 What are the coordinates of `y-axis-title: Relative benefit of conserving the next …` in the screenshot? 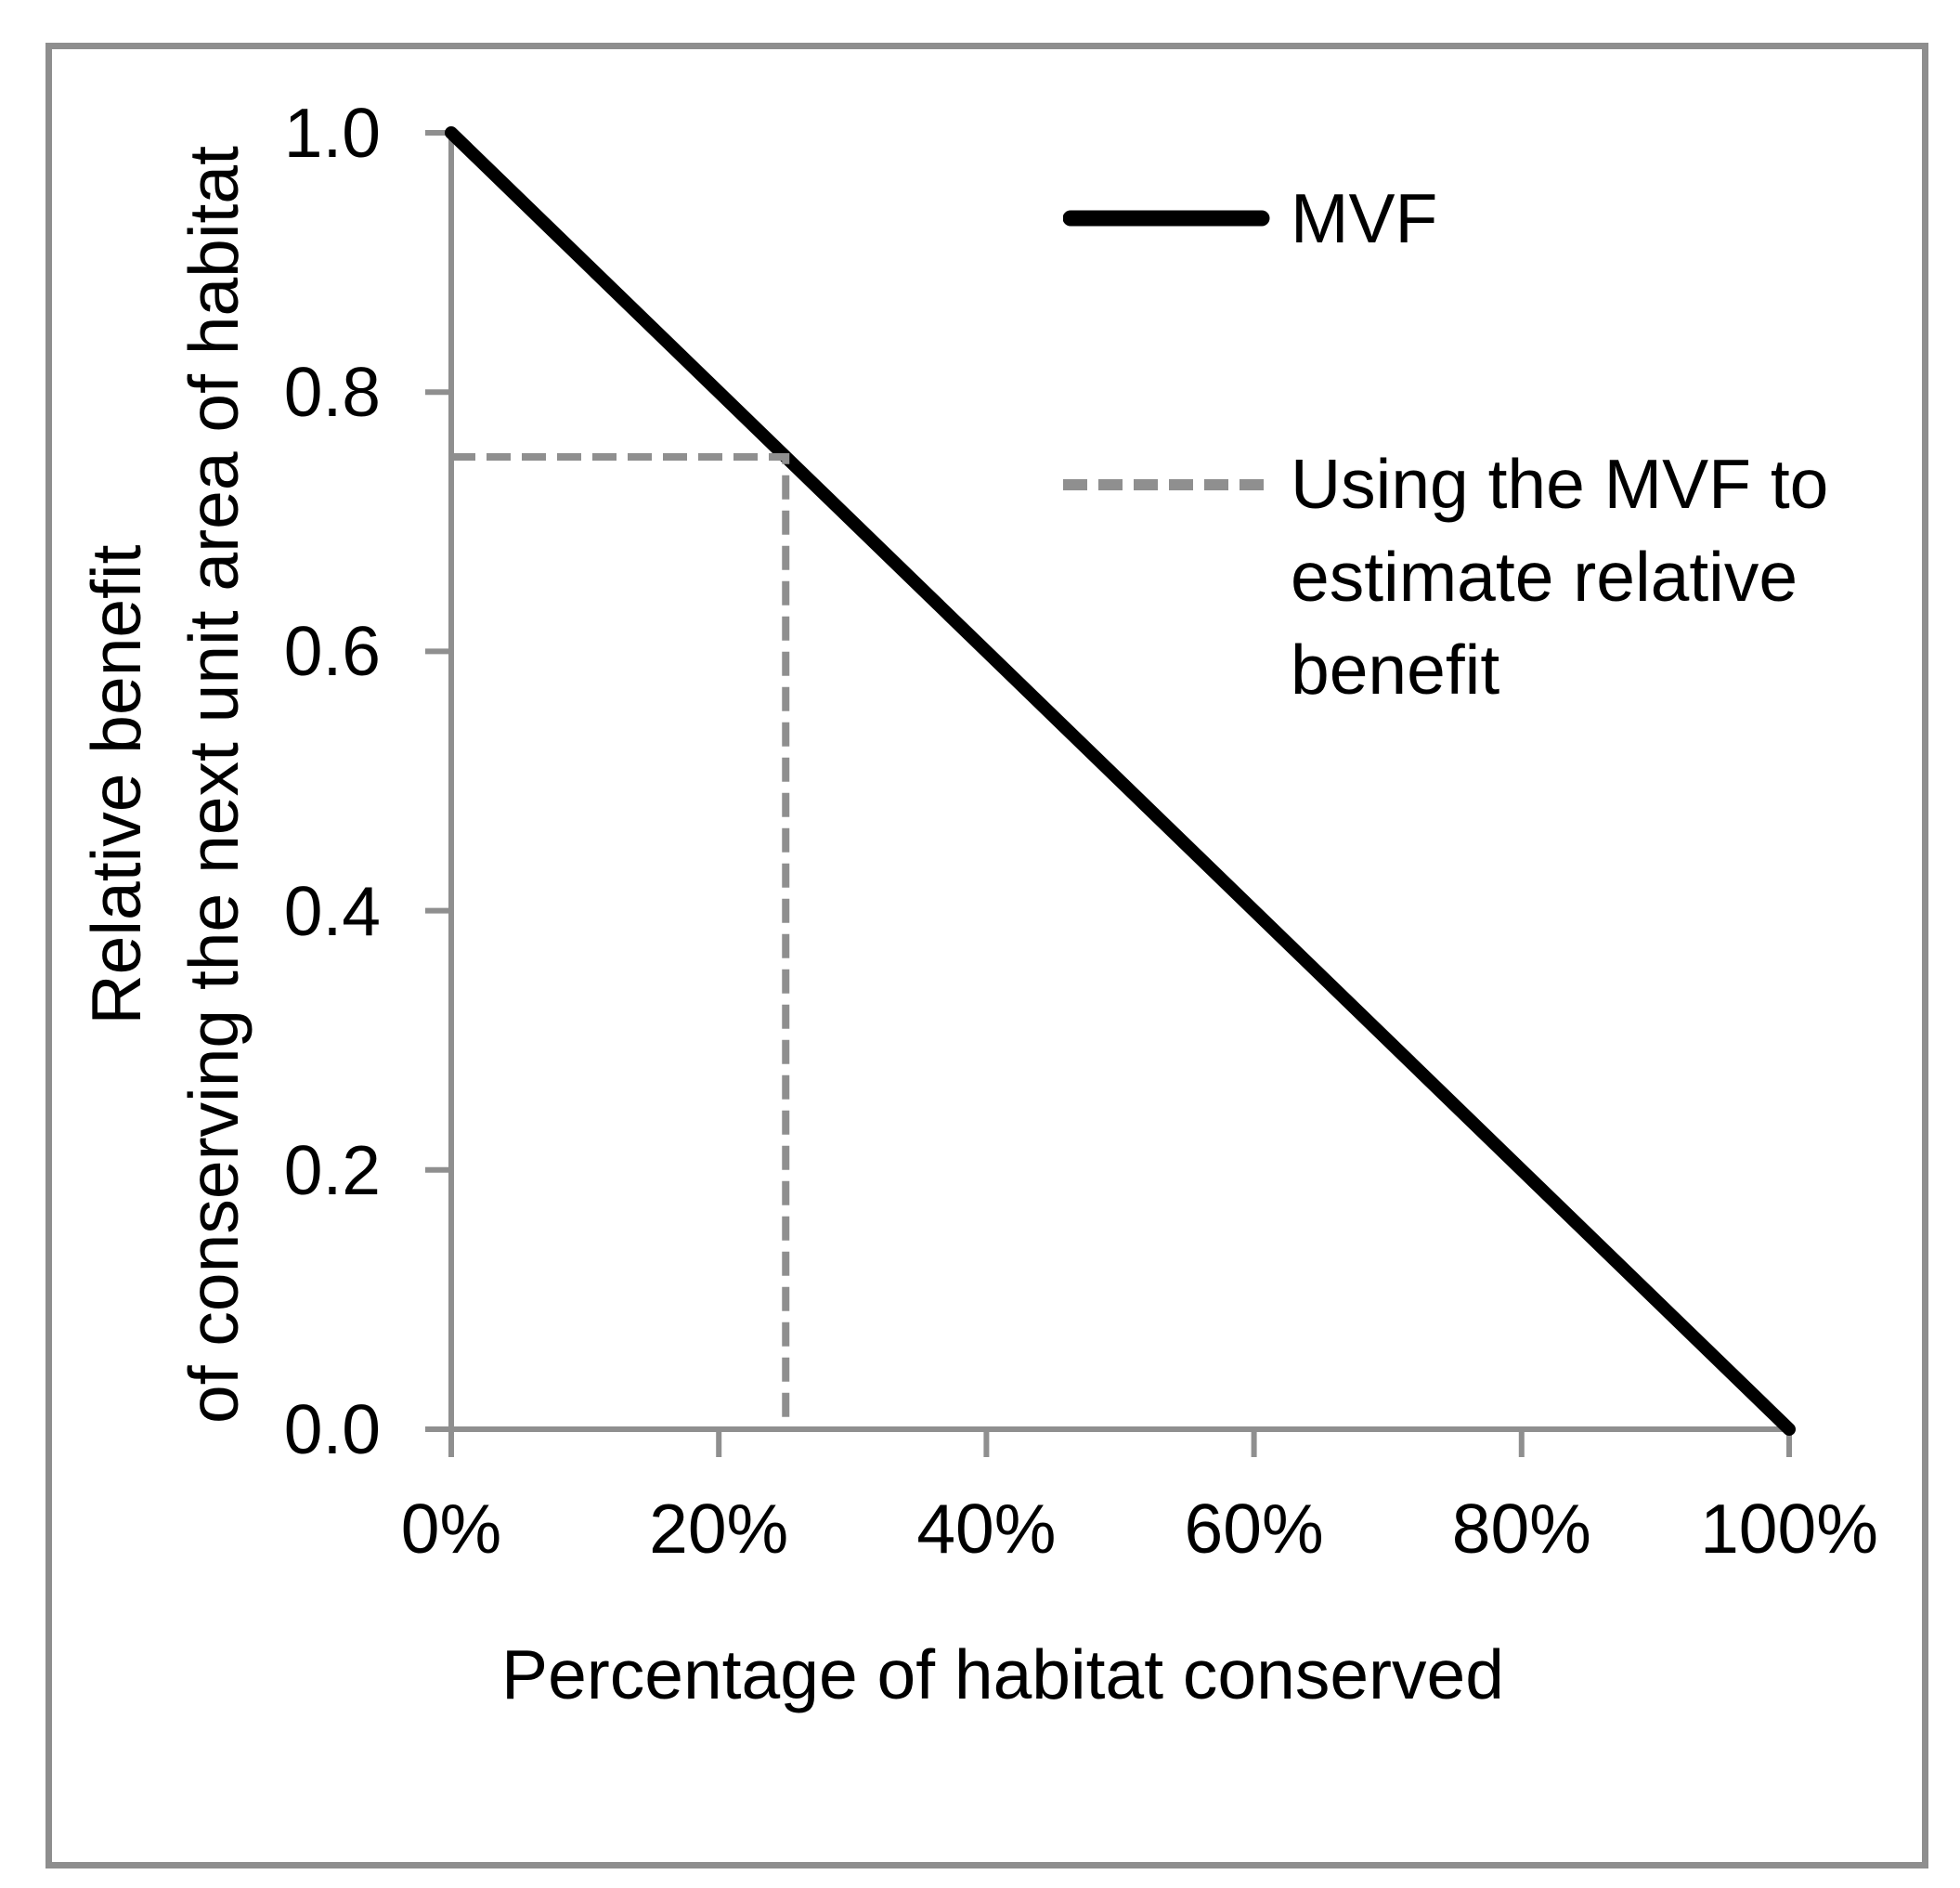 It's located at (165, 833).